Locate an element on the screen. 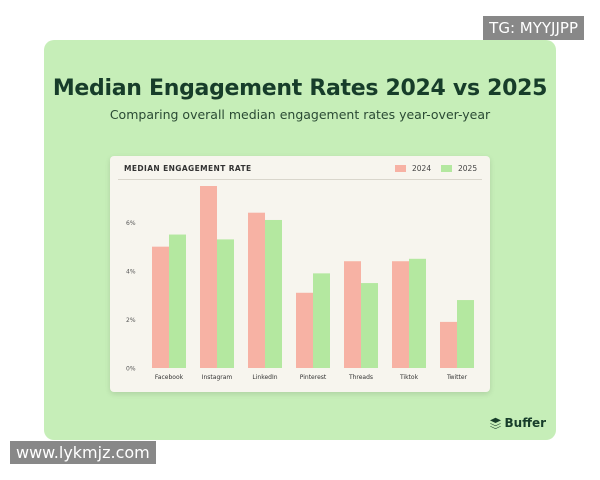 This screenshot has height=480, width=600. buffer-logo-icon is located at coordinates (495, 423).